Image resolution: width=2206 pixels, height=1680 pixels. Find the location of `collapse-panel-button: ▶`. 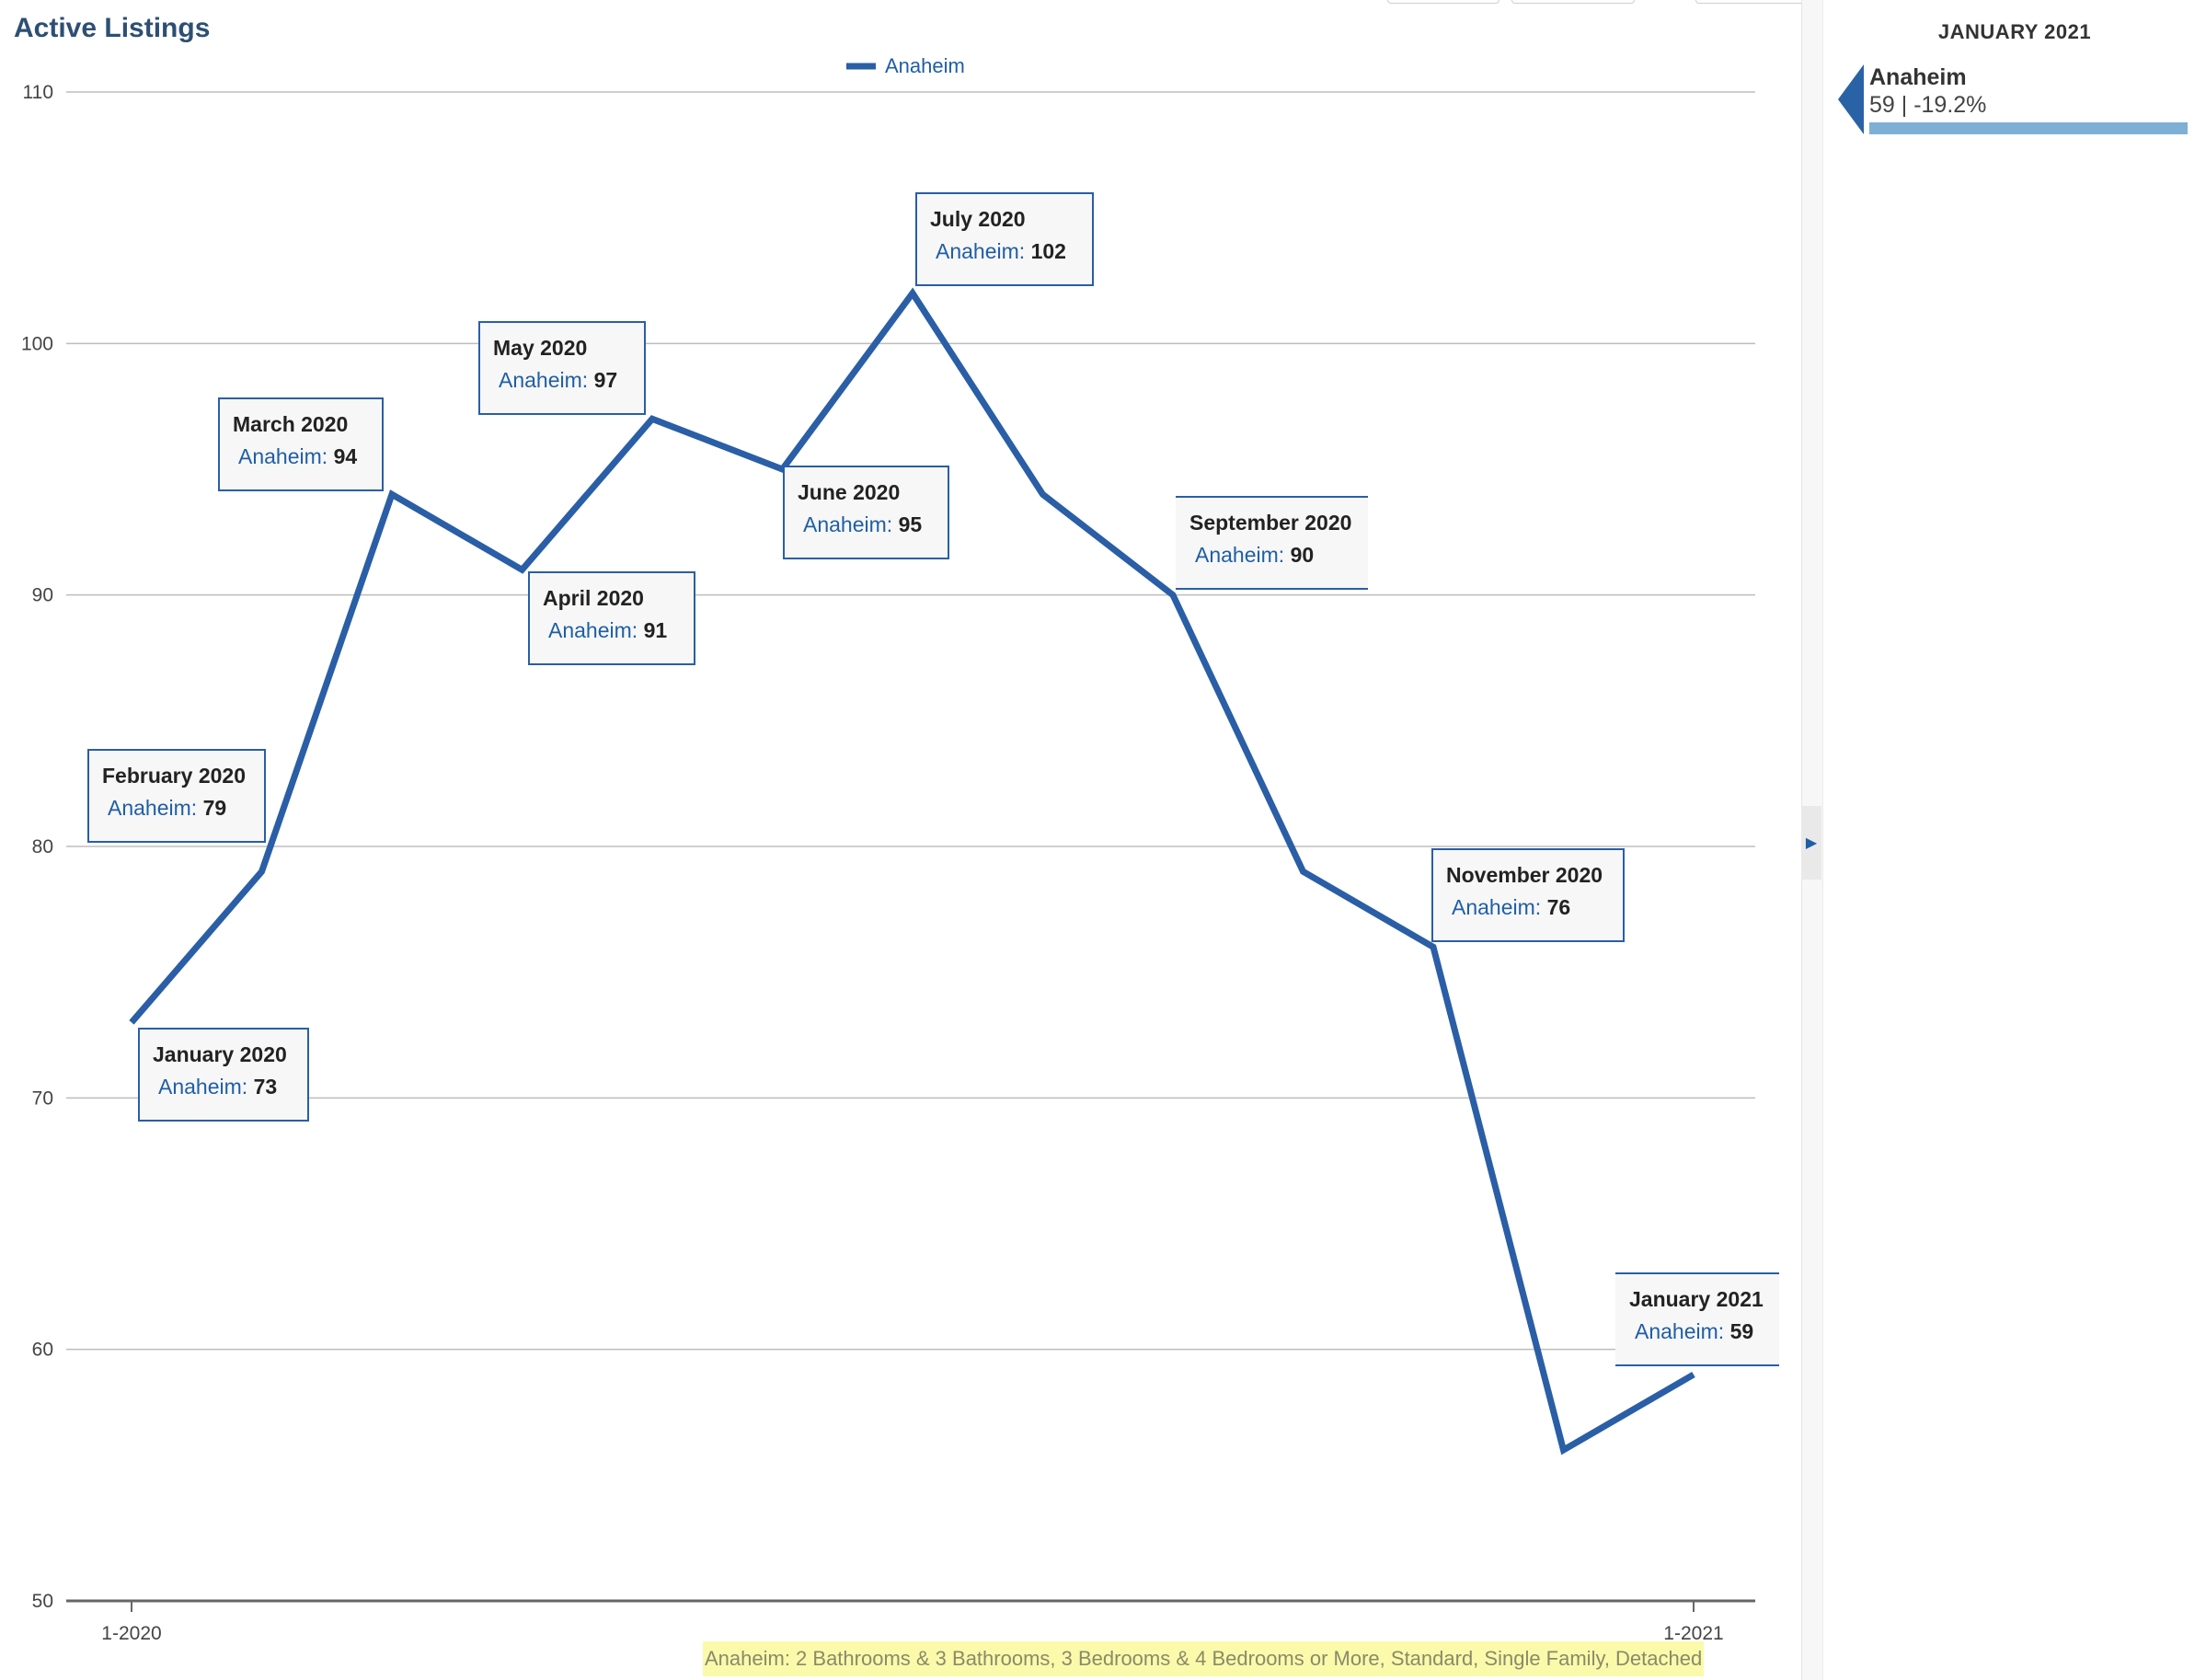

collapse-panel-button: ▶ is located at coordinates (1811, 843).